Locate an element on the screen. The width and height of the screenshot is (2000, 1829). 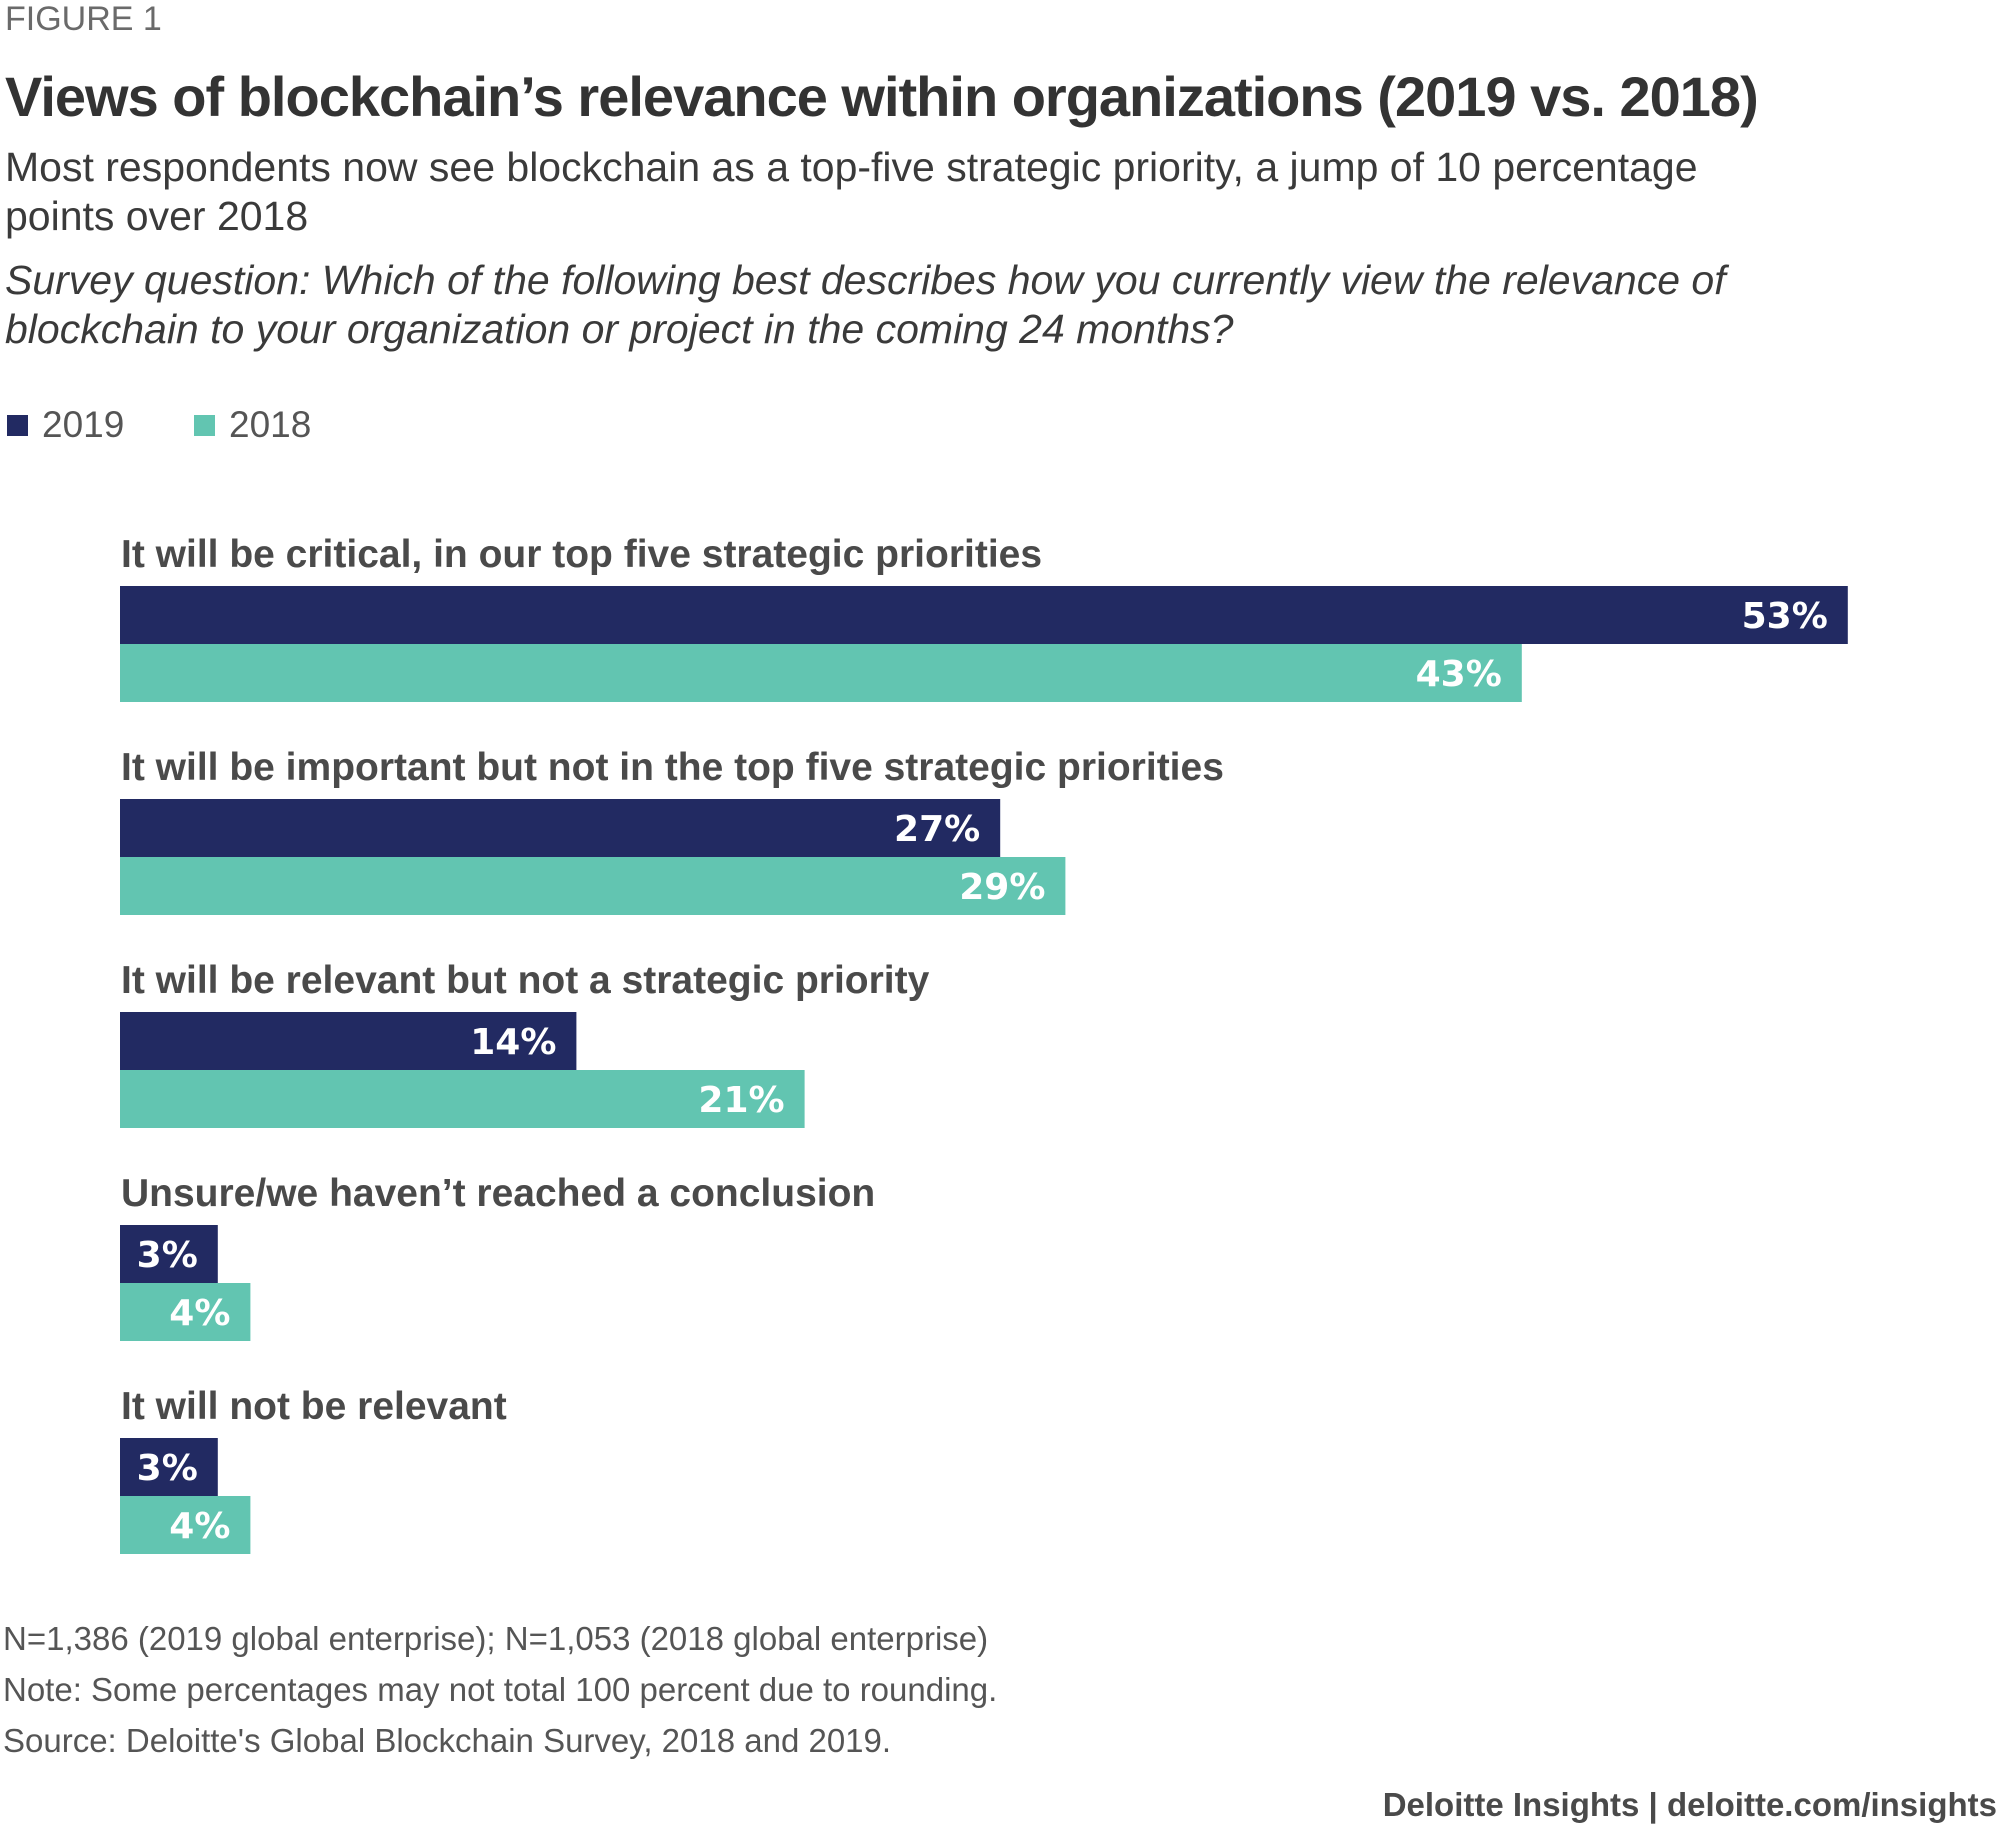
bar-value-label-2018: 43% is located at coordinates (1459, 674).